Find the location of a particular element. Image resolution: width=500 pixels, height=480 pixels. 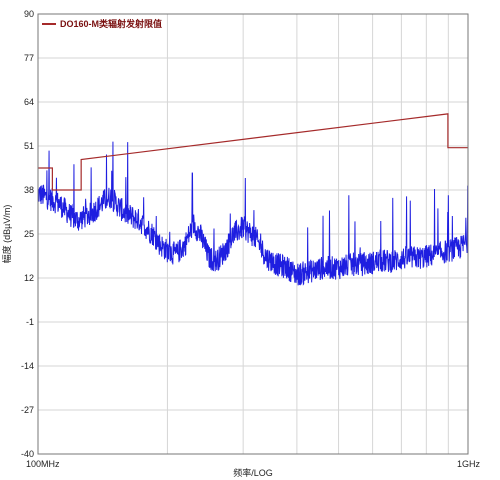

y-axis-ticks: 90 77 64 51 38 25 12 -1 -14 -27 -40 is located at coordinates (27, 234).